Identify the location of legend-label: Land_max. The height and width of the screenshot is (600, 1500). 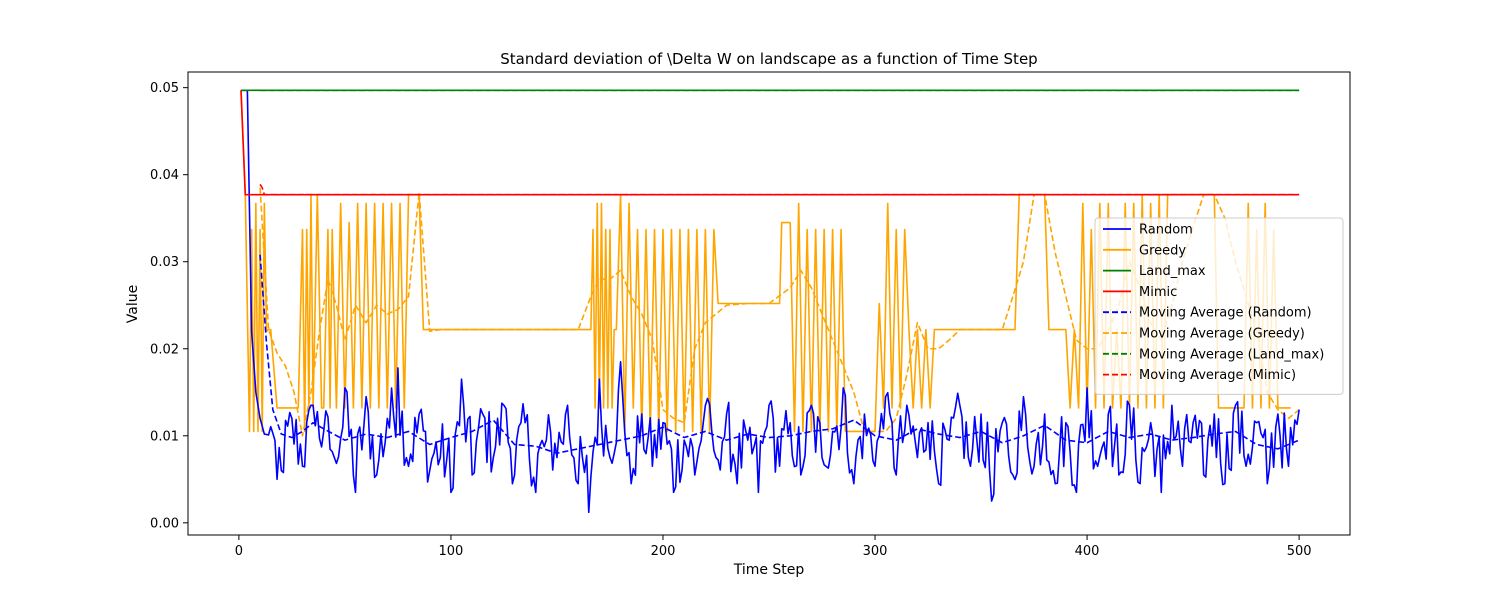
(1172, 271).